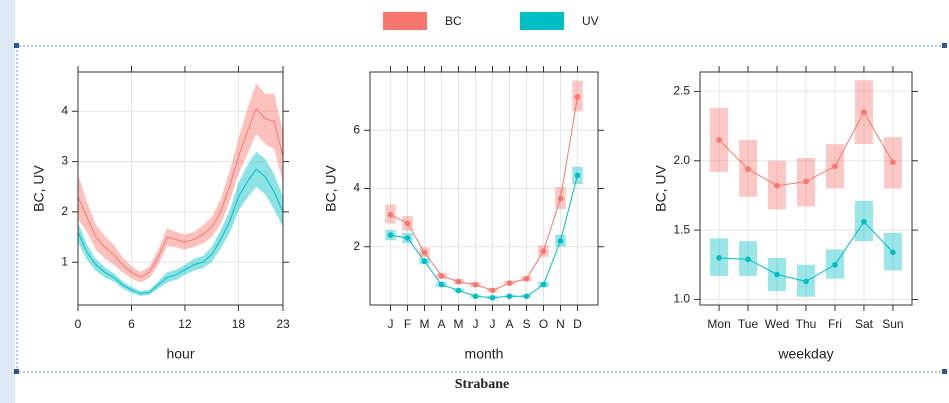 The height and width of the screenshot is (403, 949). Describe the element at coordinates (681, 91) in the screenshot. I see `y-tick-label: 2.5` at that location.